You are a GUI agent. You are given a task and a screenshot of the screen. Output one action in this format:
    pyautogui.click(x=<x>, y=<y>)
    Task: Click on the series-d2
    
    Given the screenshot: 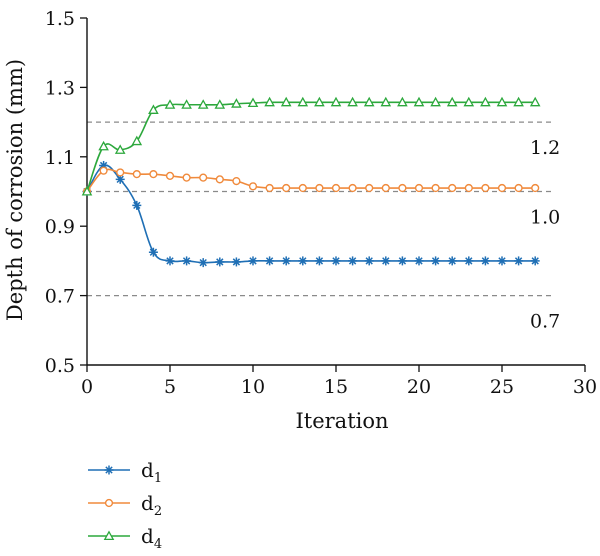 What is the action you would take?
    pyautogui.click(x=311, y=181)
    